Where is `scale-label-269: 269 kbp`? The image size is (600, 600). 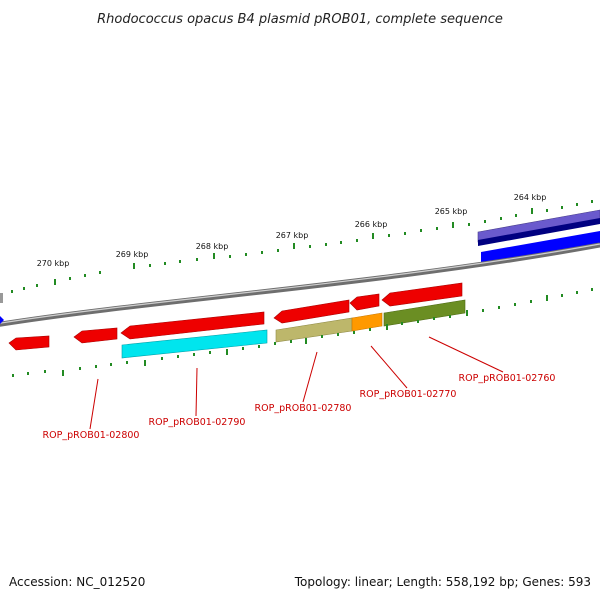 scale-label-269: 269 kbp is located at coordinates (132, 254).